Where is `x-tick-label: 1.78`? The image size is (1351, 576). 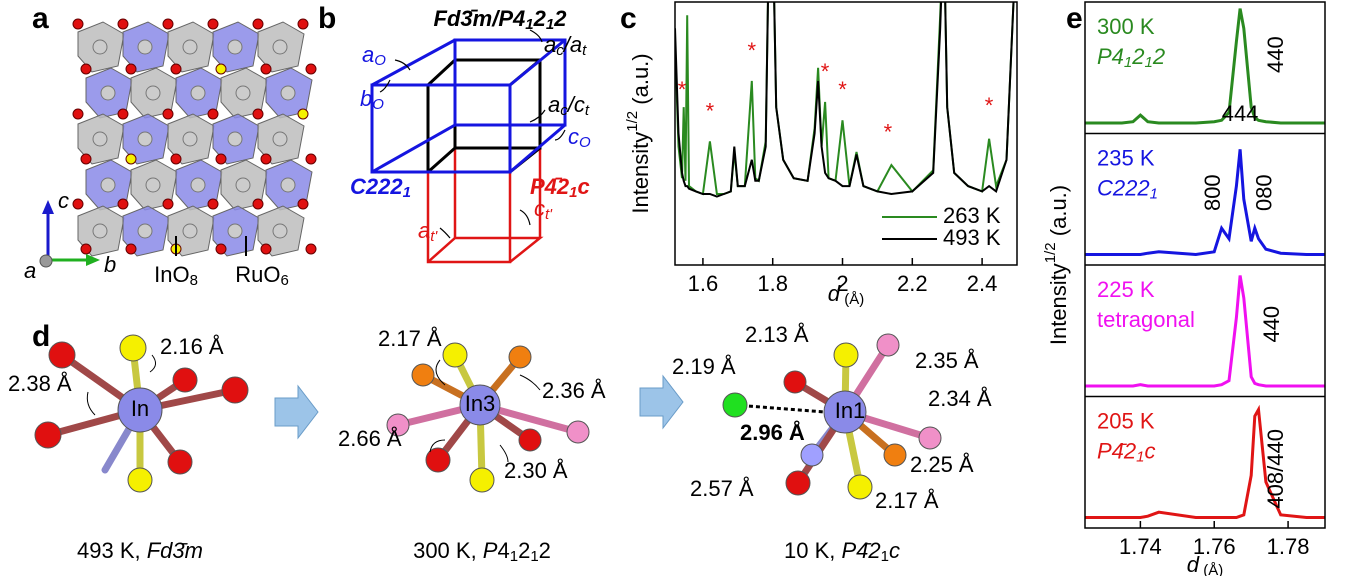
x-tick-label: 1.78 is located at coordinates (1288, 546).